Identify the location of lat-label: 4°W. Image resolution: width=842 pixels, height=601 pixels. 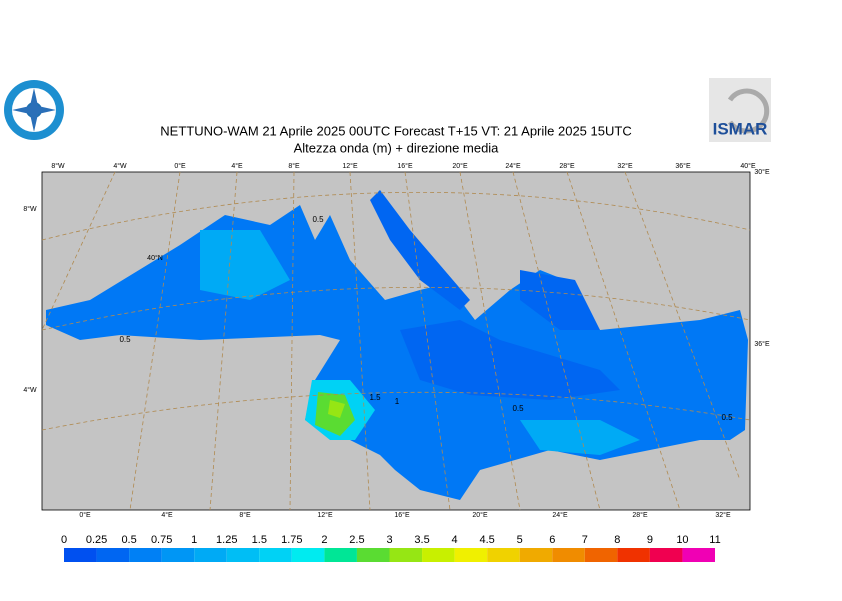
(30, 390).